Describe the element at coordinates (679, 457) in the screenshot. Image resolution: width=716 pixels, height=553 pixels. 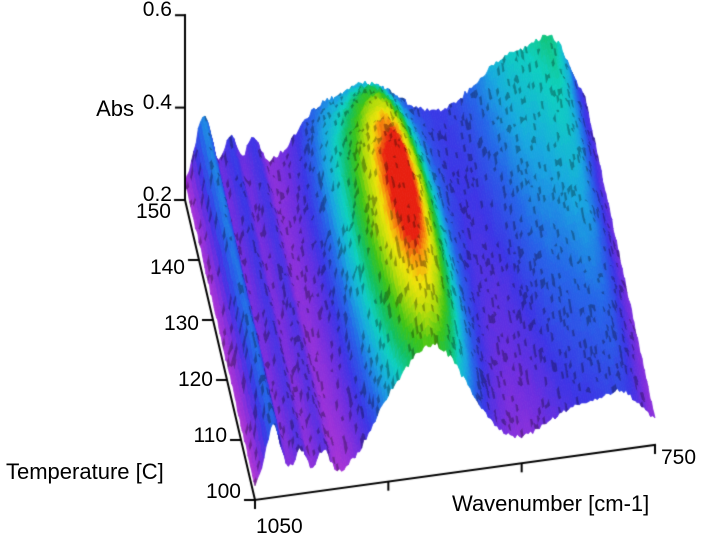
I see `x-tick-label: 750` at that location.